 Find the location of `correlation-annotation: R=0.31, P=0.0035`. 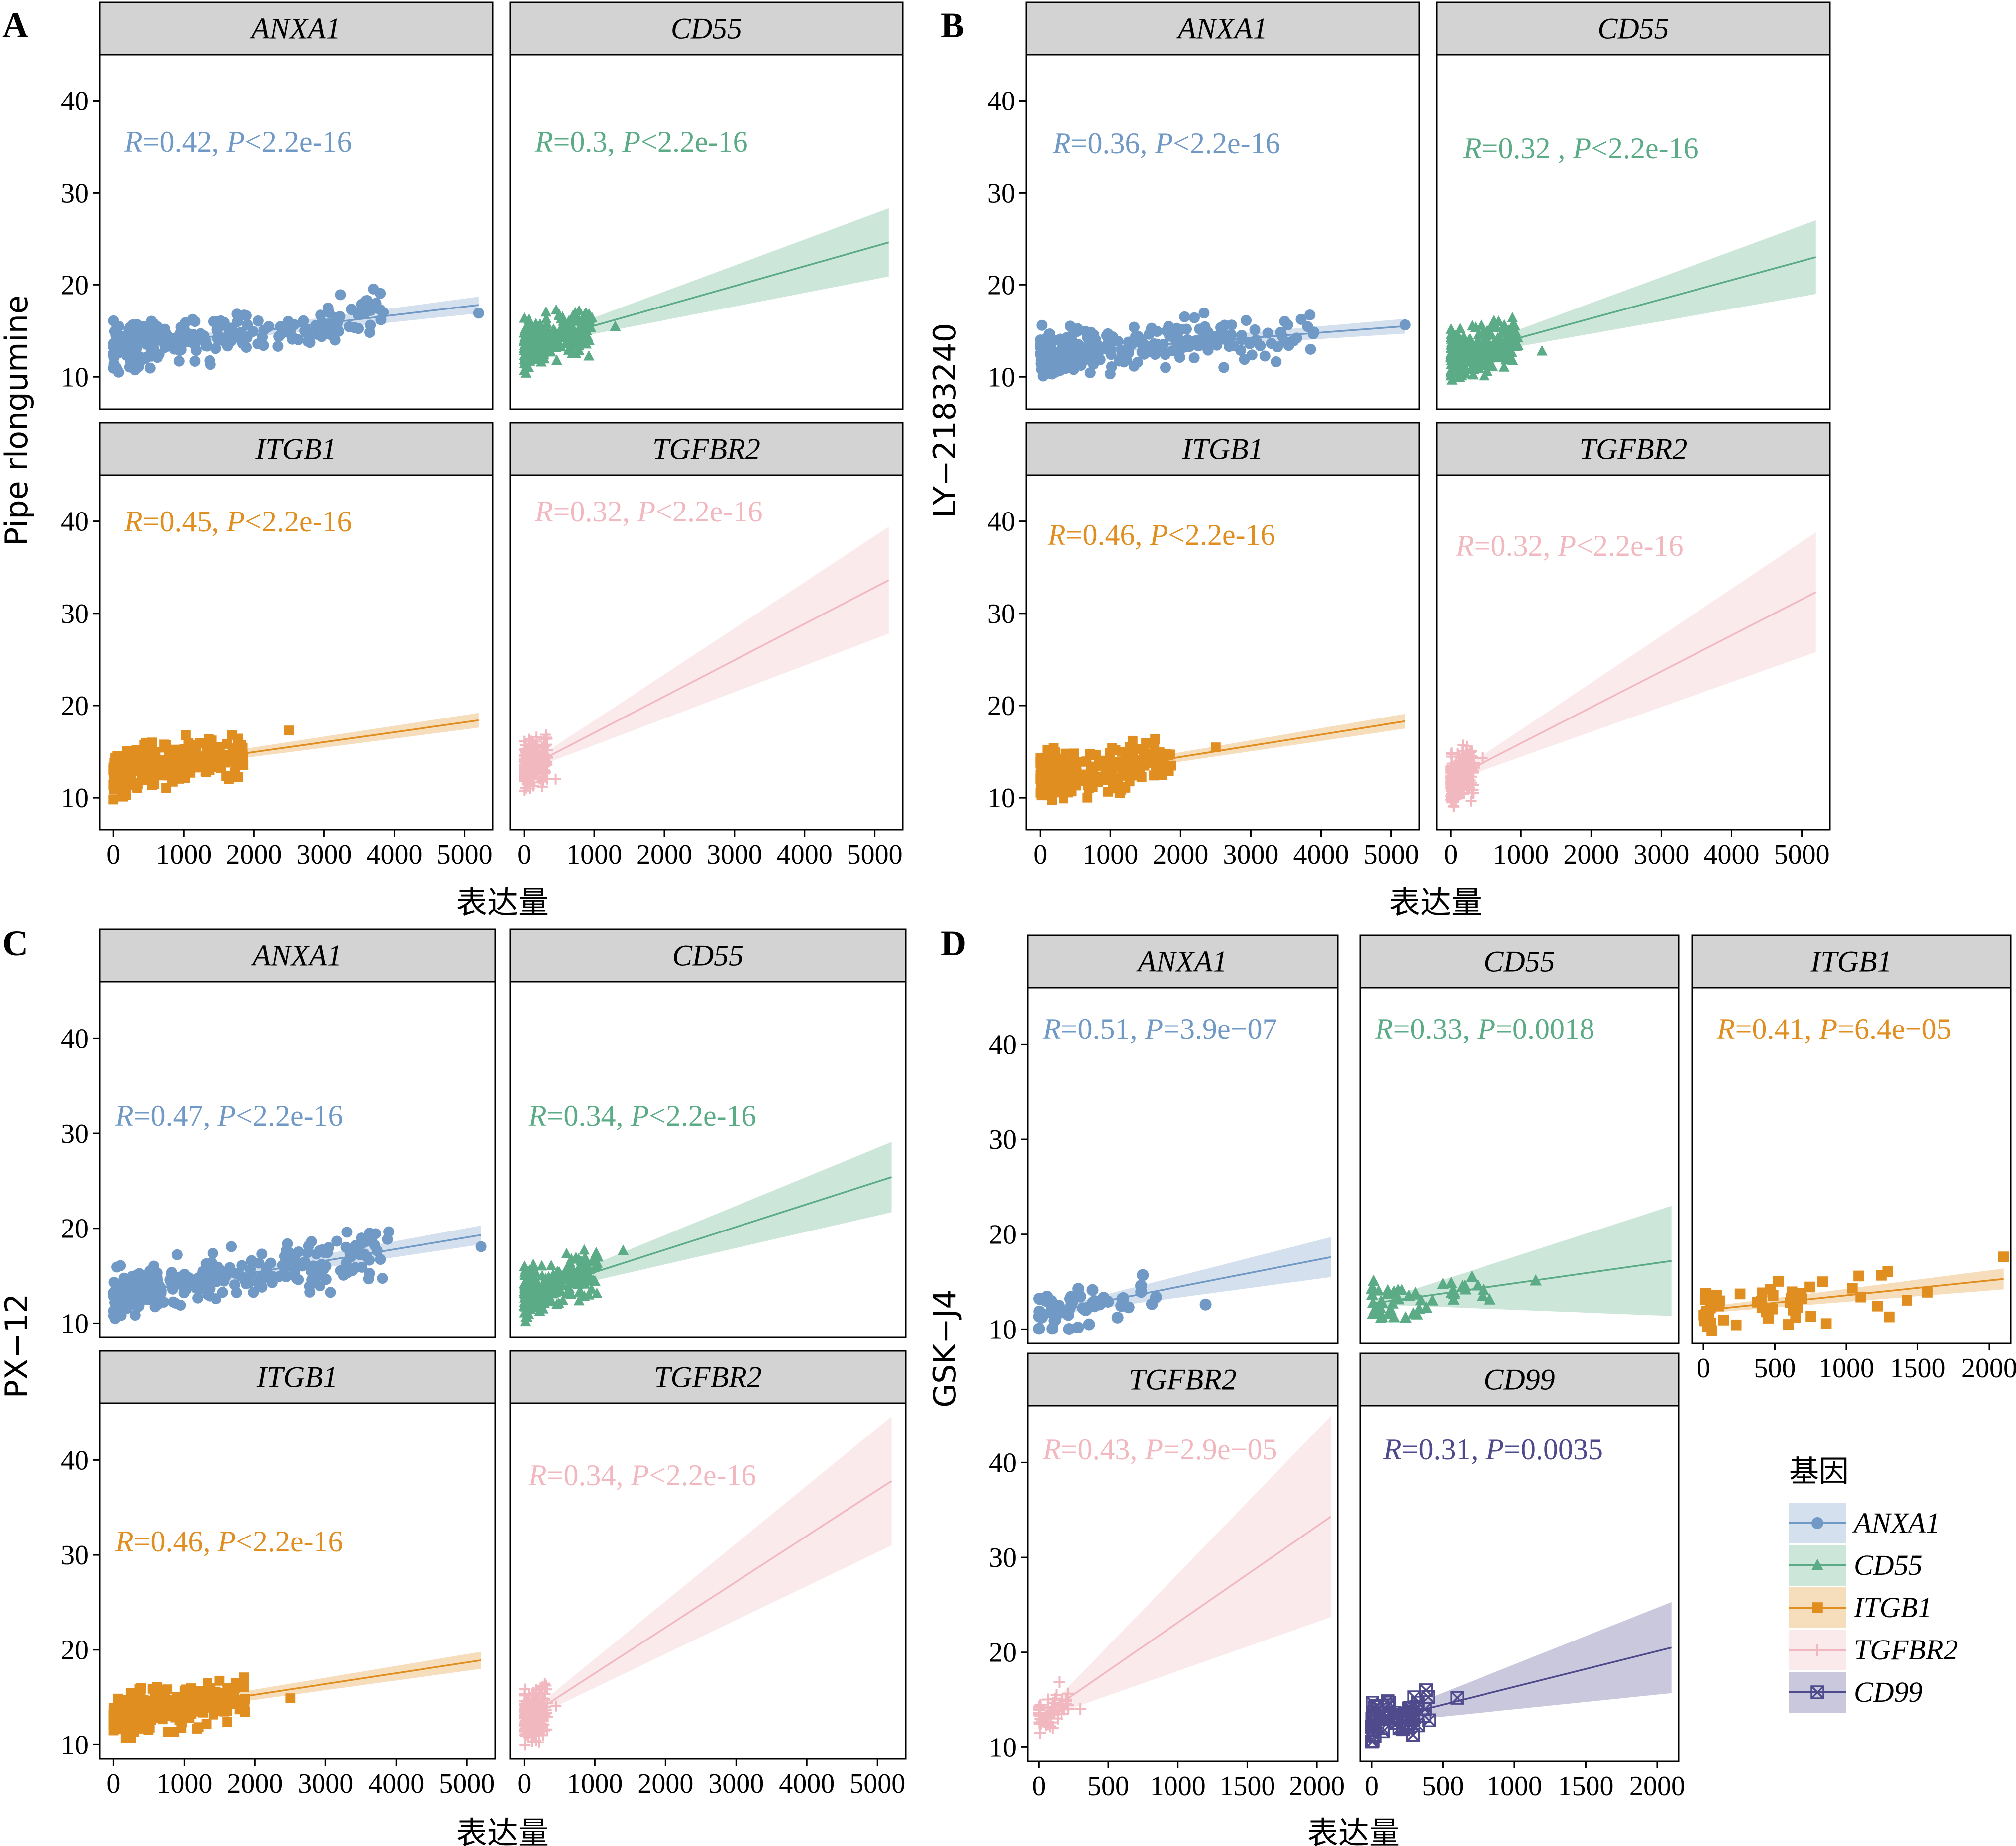

correlation-annotation: R=0.31, P=0.0035 is located at coordinates (1493, 1449).